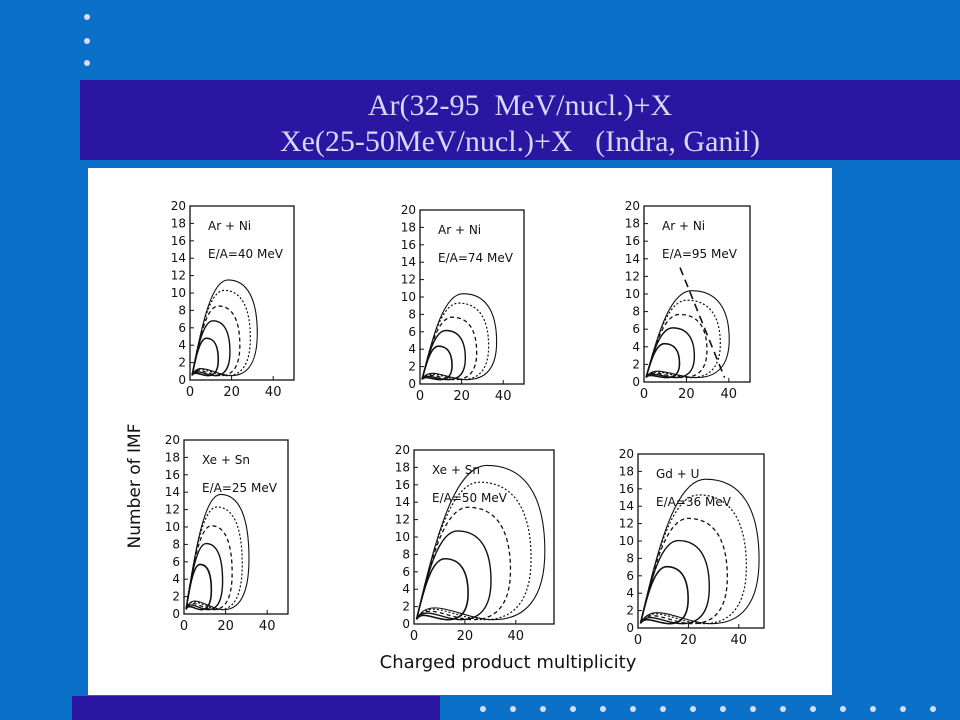 The image size is (960, 720). What do you see at coordinates (229, 226) in the screenshot?
I see `panel-label-system: Ar + Ni` at bounding box center [229, 226].